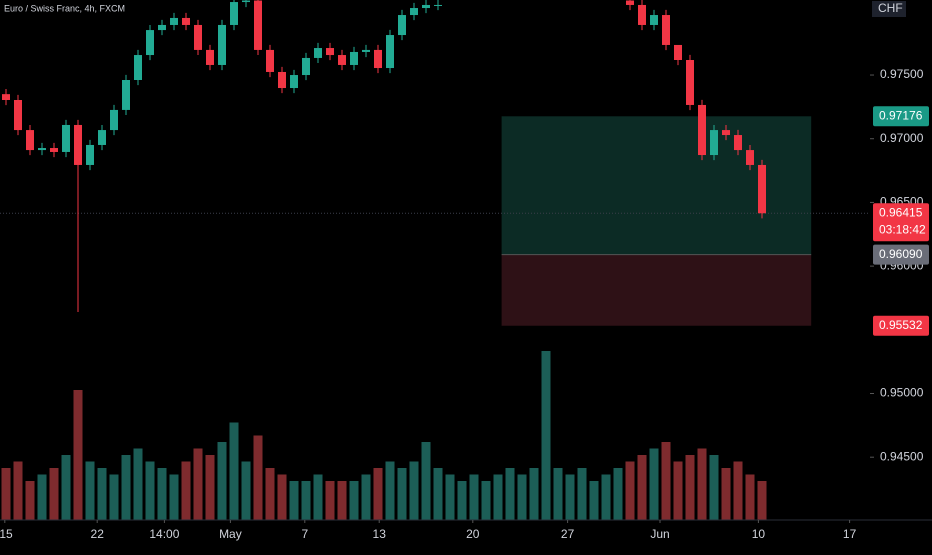 This screenshot has height=555, width=932. Describe the element at coordinates (901, 115) in the screenshot. I see `target-tag: 0.97176` at that location.